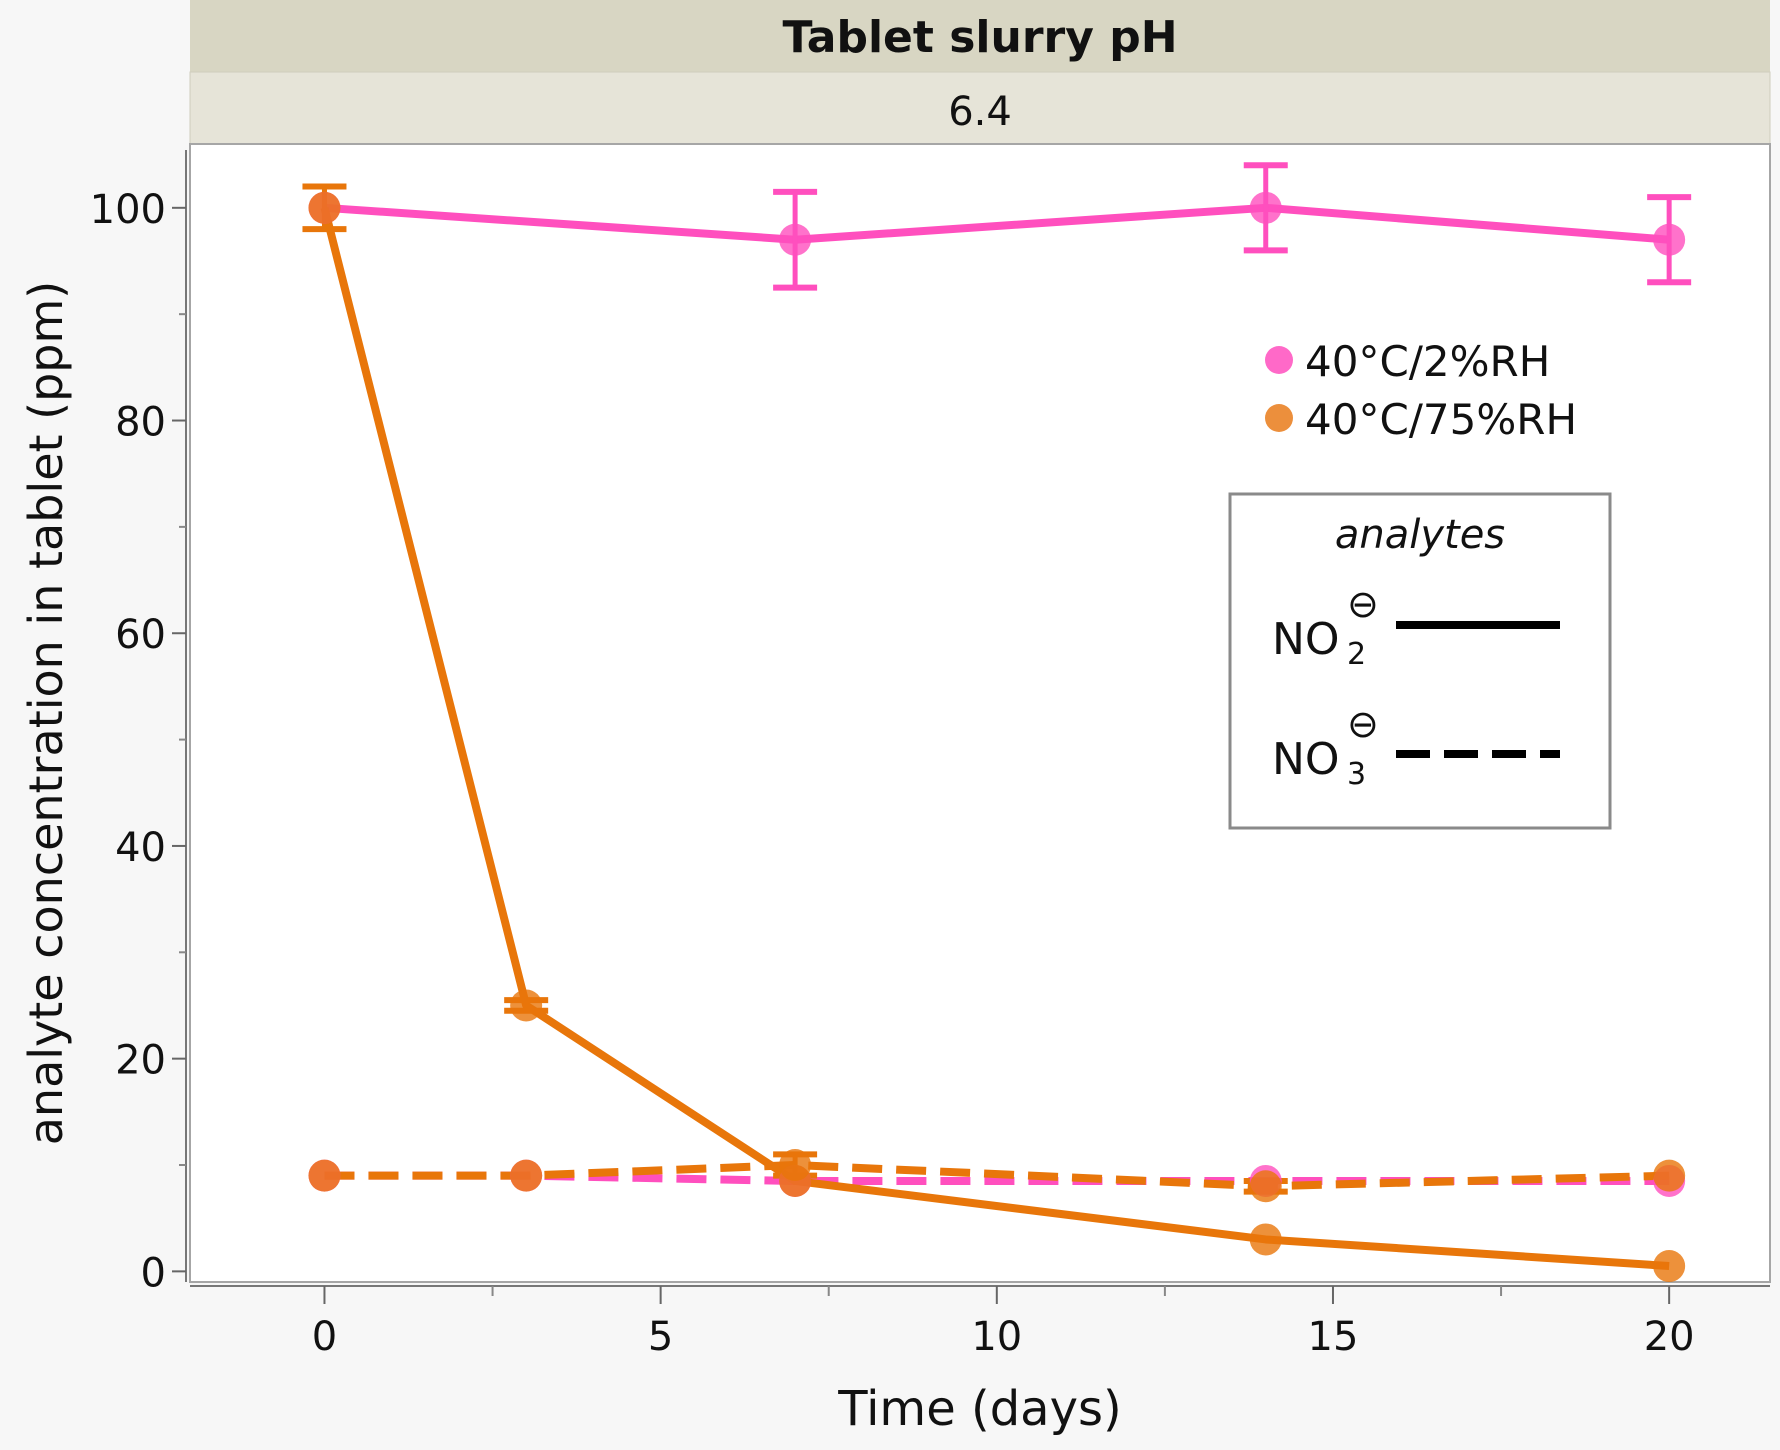 The image size is (1780, 1450). What do you see at coordinates (980, 112) in the screenshot?
I see `header-value: 6.4` at bounding box center [980, 112].